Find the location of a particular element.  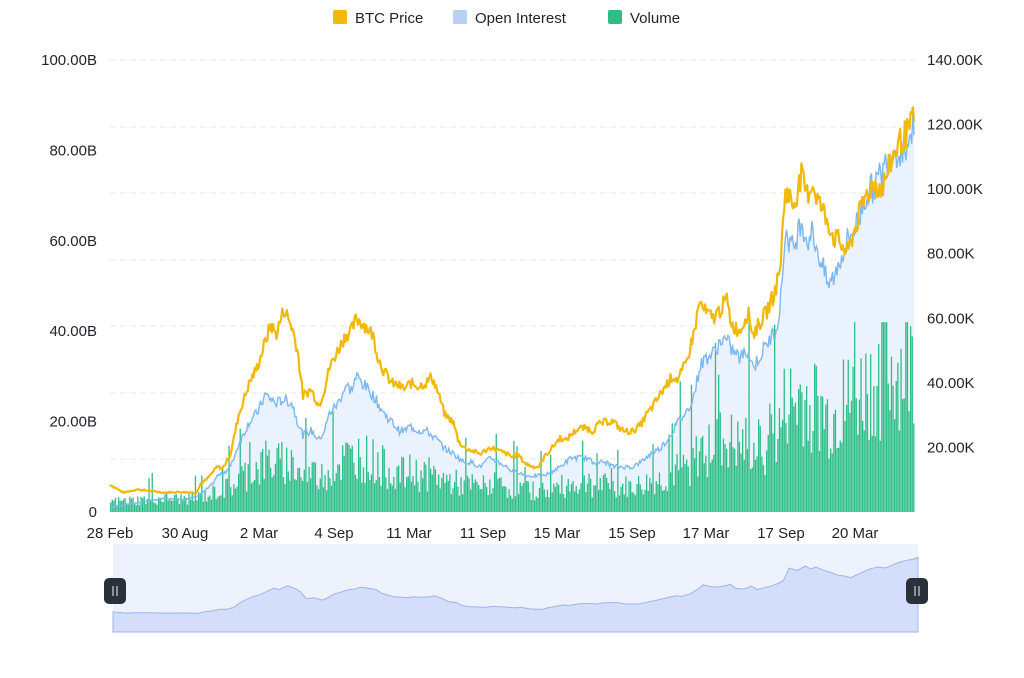

legend-swatch-oi is located at coordinates (460, 17).